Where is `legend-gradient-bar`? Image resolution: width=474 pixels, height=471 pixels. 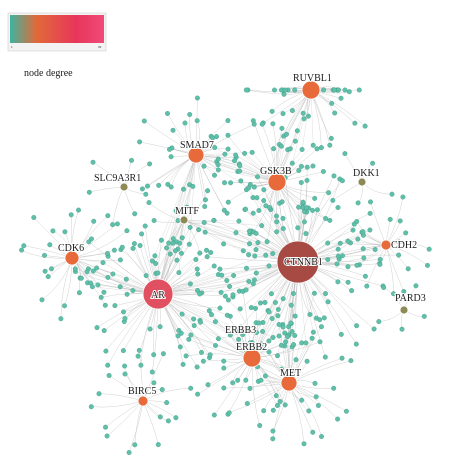
legend-gradient-bar is located at coordinates (57, 29).